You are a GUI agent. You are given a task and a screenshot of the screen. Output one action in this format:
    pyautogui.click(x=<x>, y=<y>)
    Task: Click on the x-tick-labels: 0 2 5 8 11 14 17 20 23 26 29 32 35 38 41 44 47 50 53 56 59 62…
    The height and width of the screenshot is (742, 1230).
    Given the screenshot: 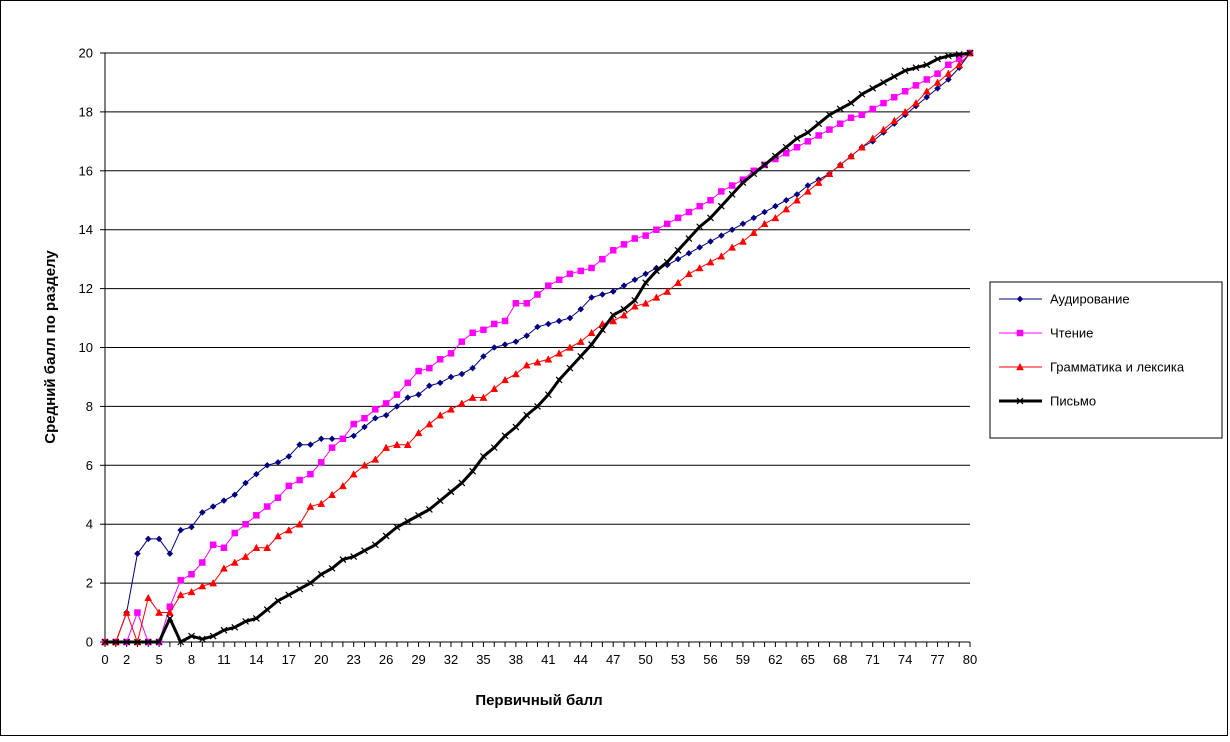 What is the action you would take?
    pyautogui.click(x=539, y=659)
    